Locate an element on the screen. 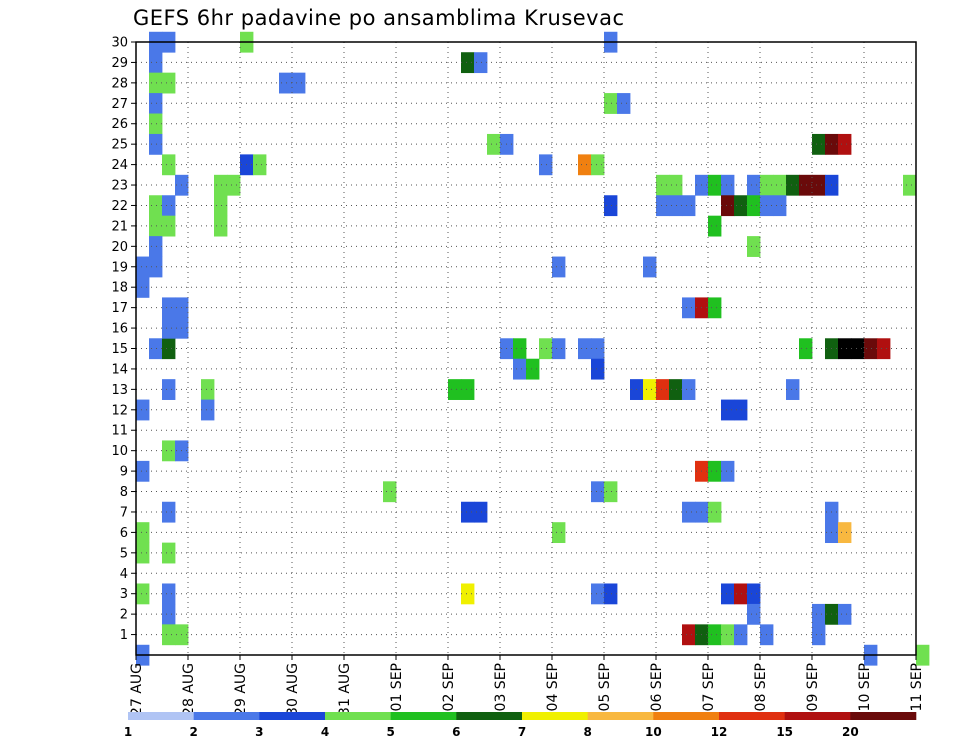 The image size is (960, 742). y-tick-label: 15 is located at coordinates (119, 349).